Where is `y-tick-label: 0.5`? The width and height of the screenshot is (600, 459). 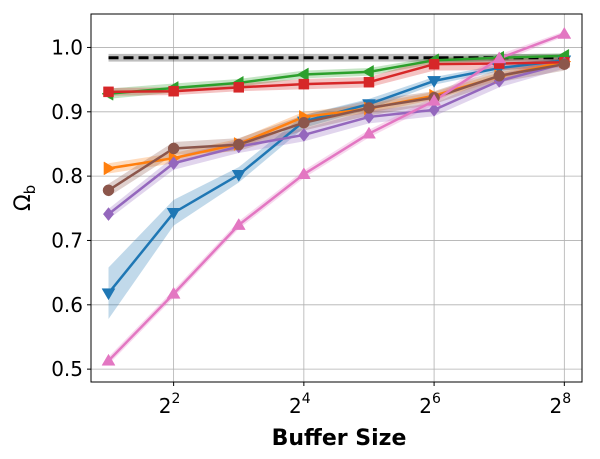
y-tick-label: 0.5 is located at coordinates (67, 369).